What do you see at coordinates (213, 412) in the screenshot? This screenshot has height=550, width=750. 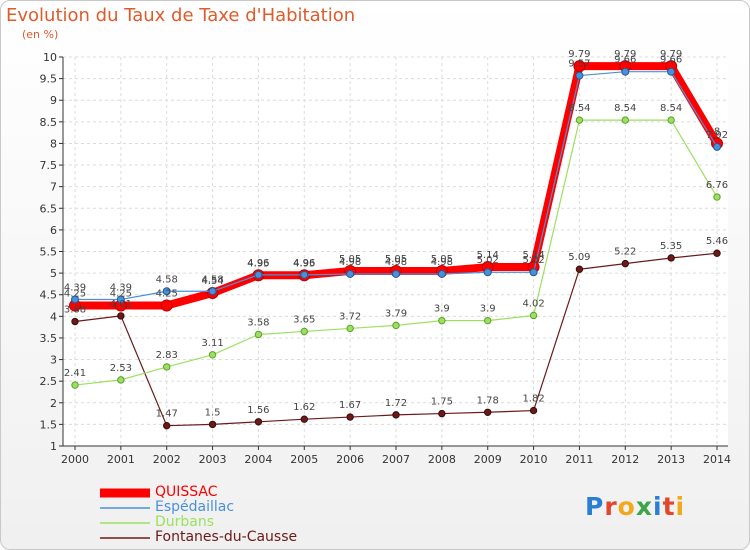 I see `data-label-fontanes-du-causse: 1.5` at bounding box center [213, 412].